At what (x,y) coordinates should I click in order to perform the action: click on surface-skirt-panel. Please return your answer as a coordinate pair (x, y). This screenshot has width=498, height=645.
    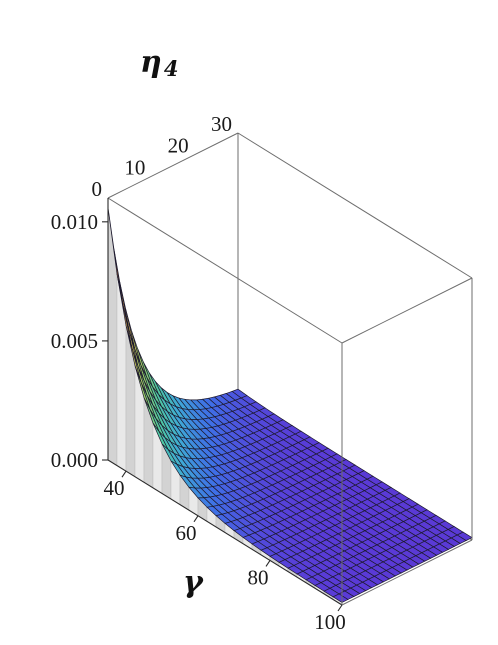
    Looking at the image, I should click on (112, 337).